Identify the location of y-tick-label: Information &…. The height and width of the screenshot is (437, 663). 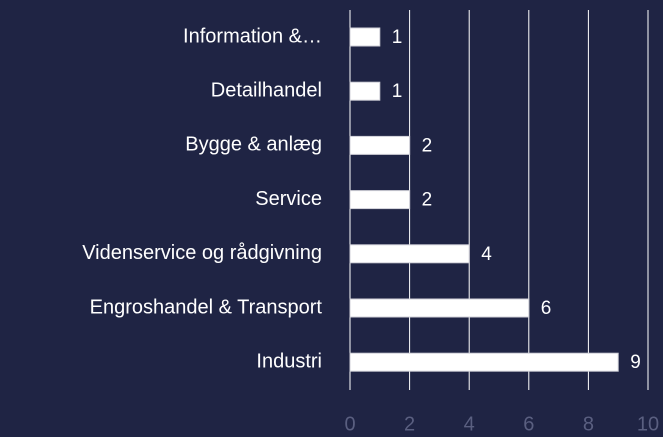
(252, 36).